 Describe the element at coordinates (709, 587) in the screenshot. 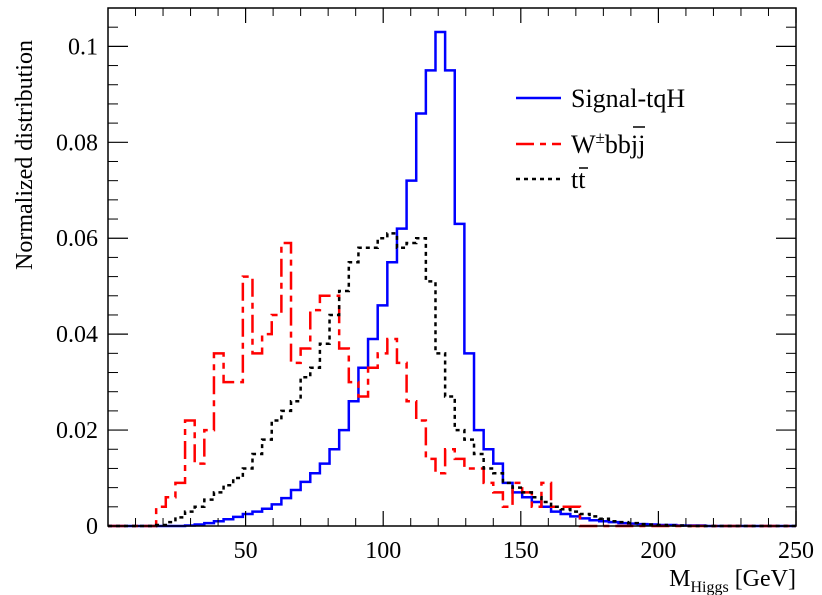

I see `x-axis-title-subscript: Higgs` at that location.